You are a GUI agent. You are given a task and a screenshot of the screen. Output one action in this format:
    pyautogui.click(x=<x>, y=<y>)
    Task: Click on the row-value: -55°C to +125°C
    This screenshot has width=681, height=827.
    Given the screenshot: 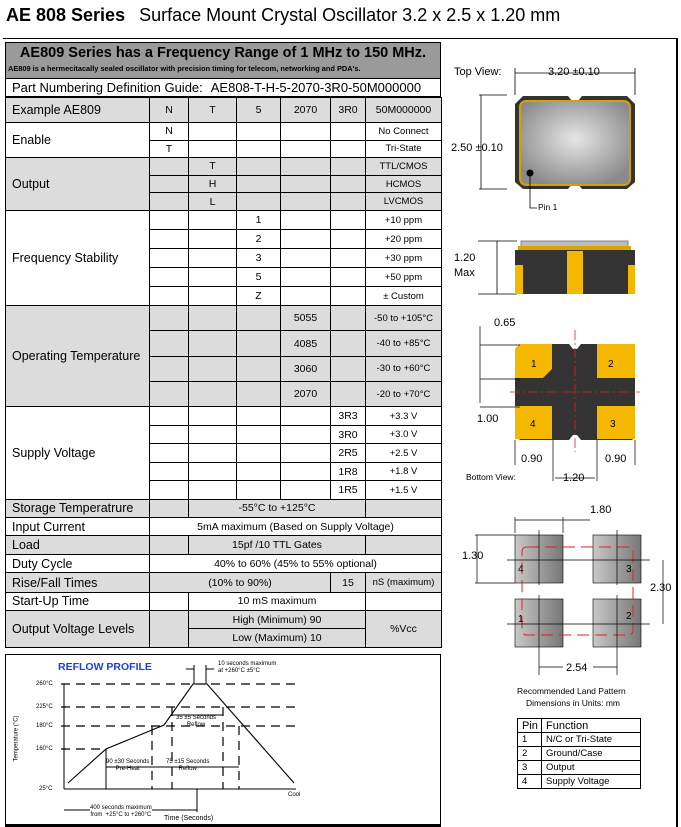 What is the action you would take?
    pyautogui.click(x=277, y=508)
    